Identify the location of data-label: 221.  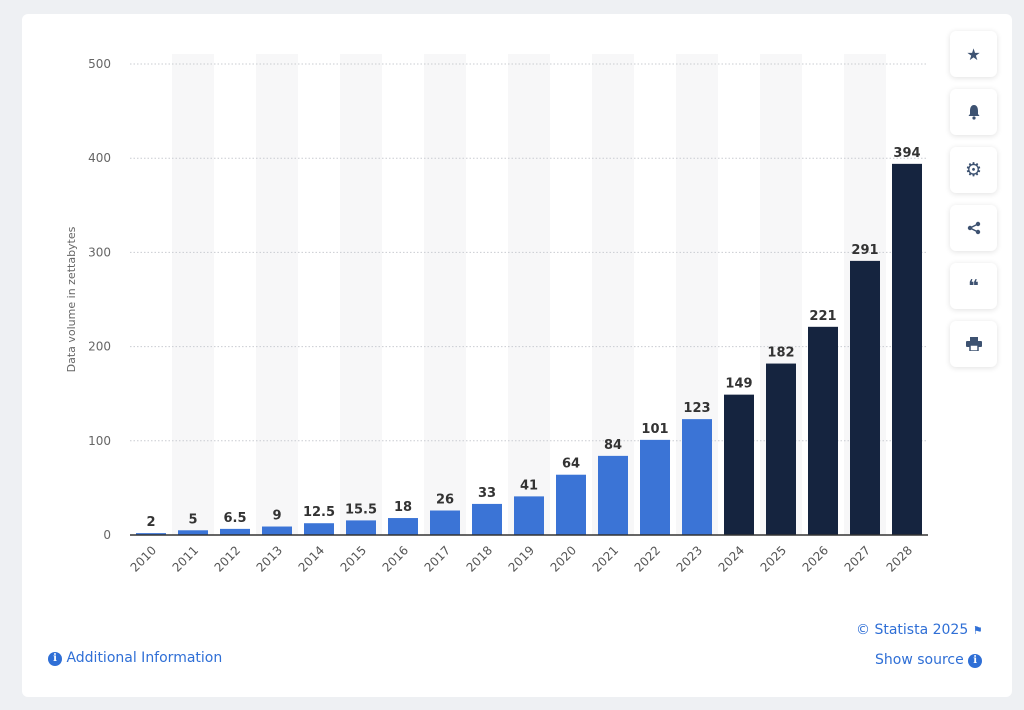
(822, 316).